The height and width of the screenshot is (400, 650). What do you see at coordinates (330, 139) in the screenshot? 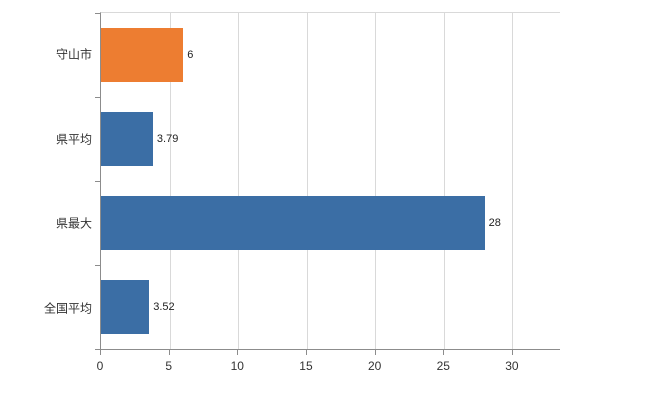
I see `chart-row: 3.79` at bounding box center [330, 139].